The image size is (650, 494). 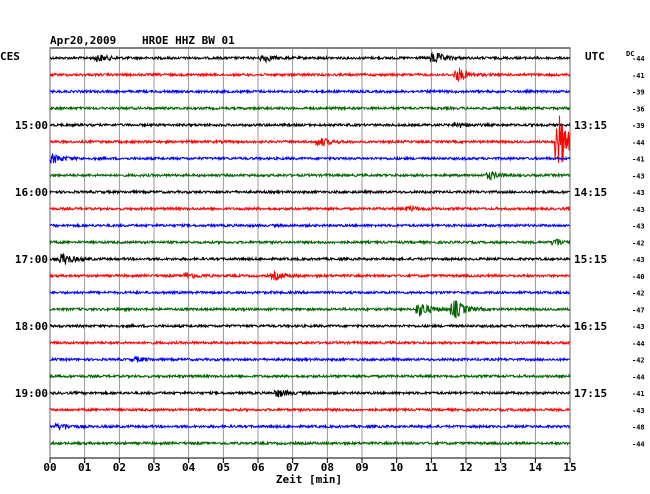 I want to click on dc-offset-label: -36, so click(x=638, y=109).